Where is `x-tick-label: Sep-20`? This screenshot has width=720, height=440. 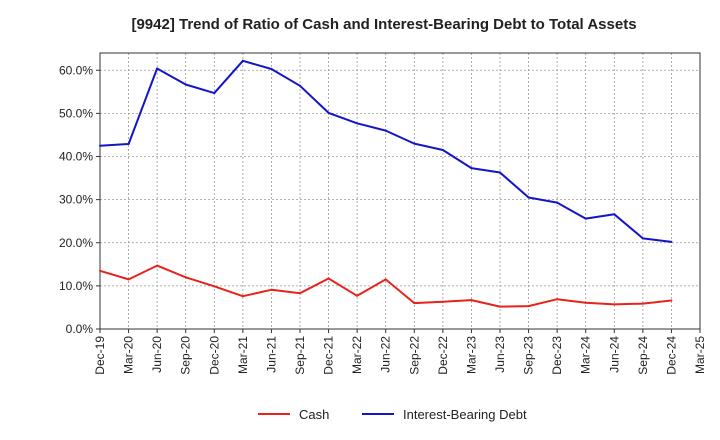
x-tick-label: Sep-20 is located at coordinates (186, 355).